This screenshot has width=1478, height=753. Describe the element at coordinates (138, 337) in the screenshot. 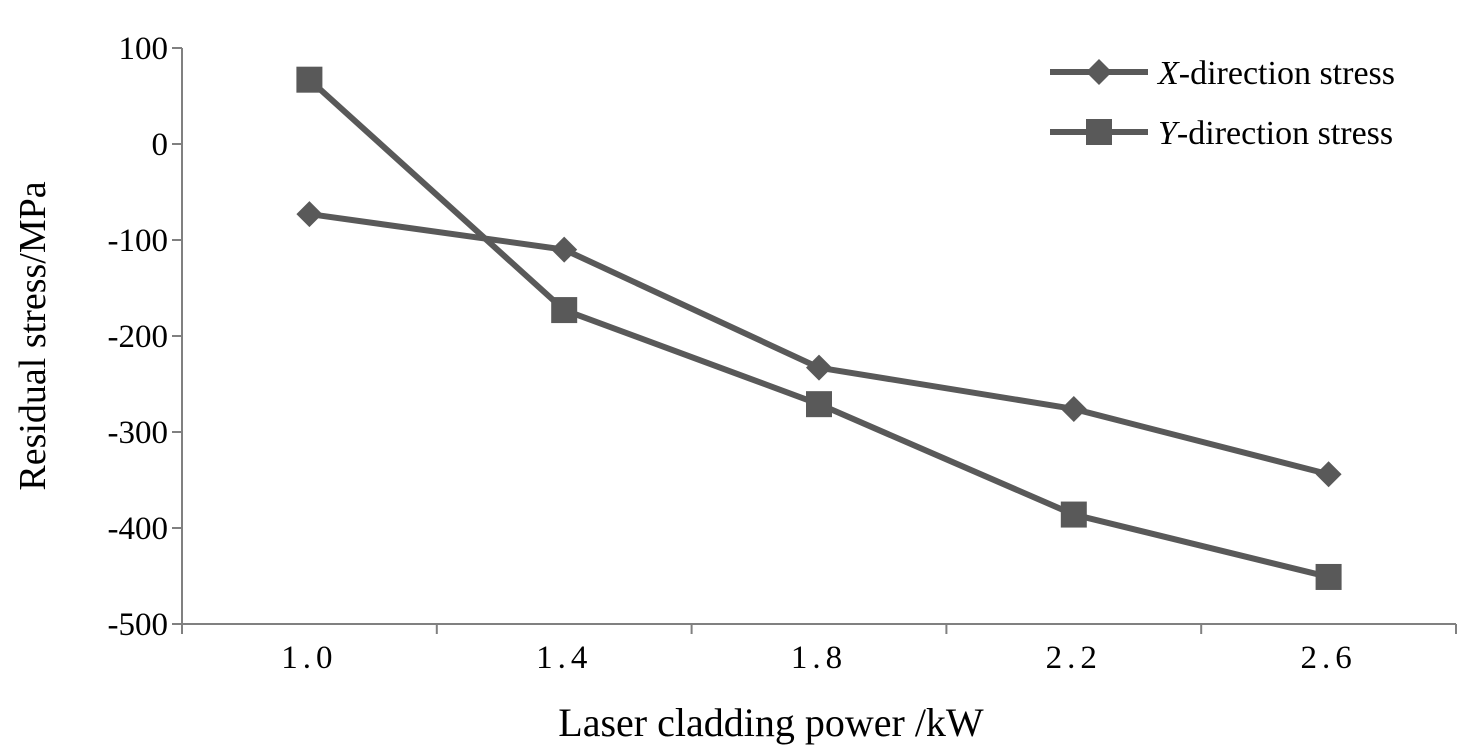

I see `y-tick-label: -200` at that location.